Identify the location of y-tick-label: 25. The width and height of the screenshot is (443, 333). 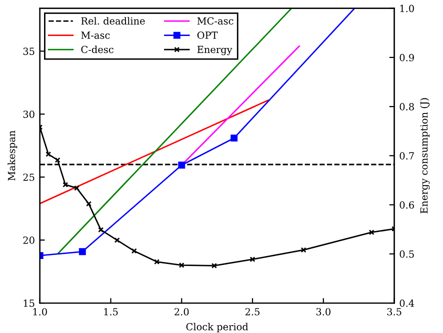
(28, 177).